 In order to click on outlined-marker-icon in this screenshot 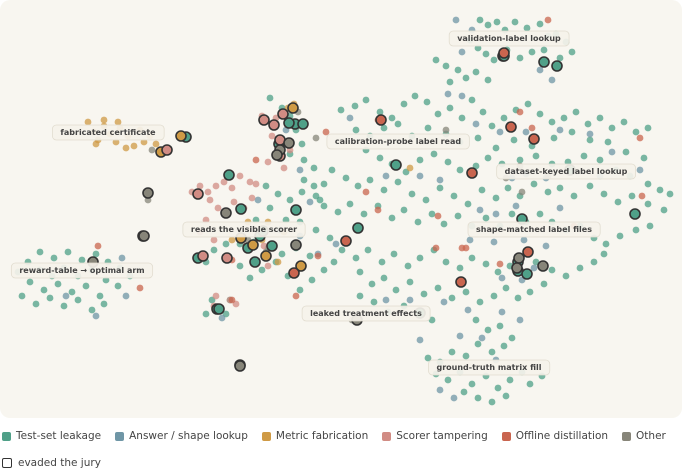, I will do `click(7, 463)`.